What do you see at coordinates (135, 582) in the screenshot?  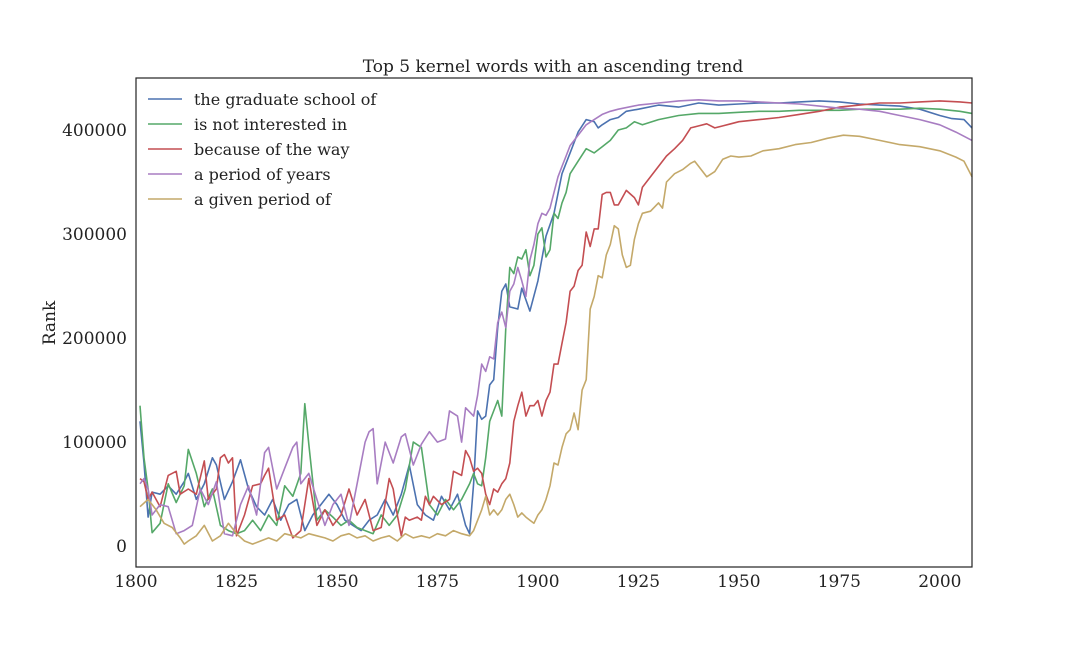 I see `x-tick-label: 1800` at bounding box center [135, 582].